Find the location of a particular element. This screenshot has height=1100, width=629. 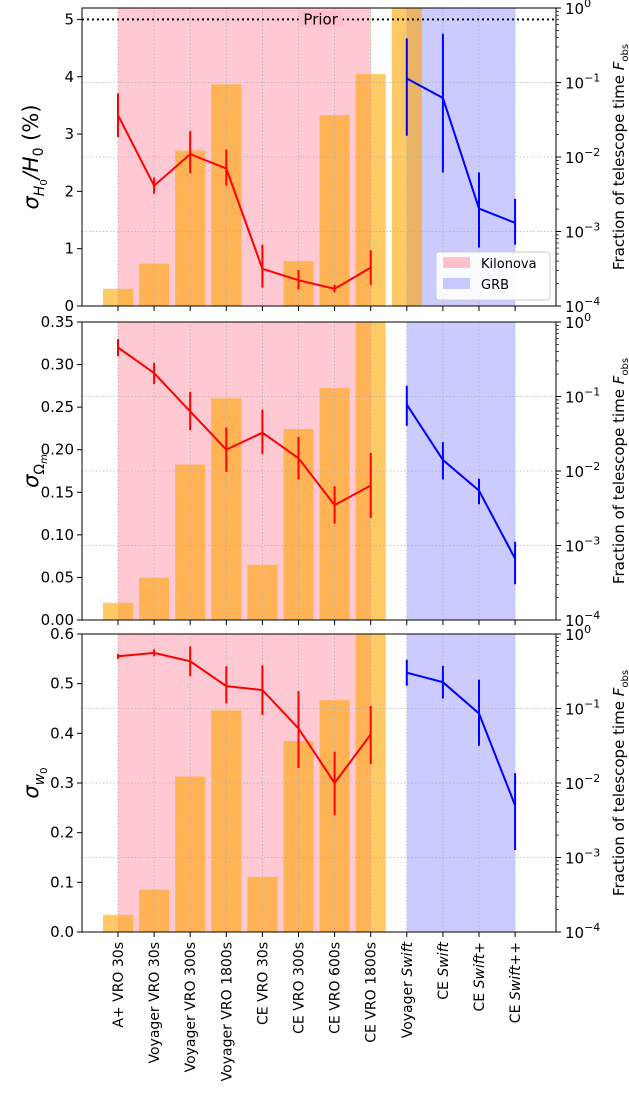

category-label-8: CE VRO 1800s is located at coordinates (372, 992).